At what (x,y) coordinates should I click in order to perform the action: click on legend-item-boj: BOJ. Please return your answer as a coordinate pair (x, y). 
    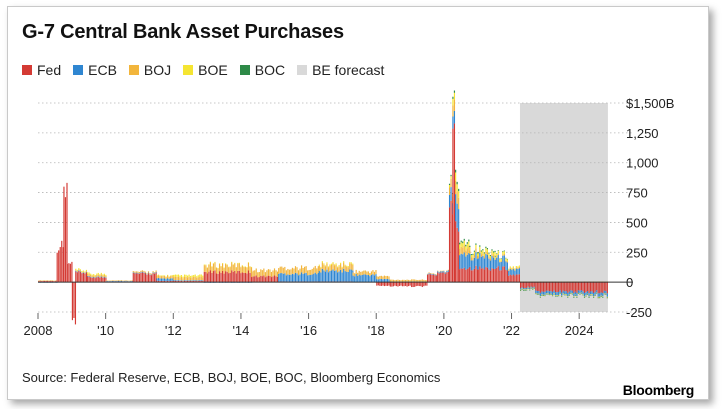
    Looking at the image, I should click on (150, 70).